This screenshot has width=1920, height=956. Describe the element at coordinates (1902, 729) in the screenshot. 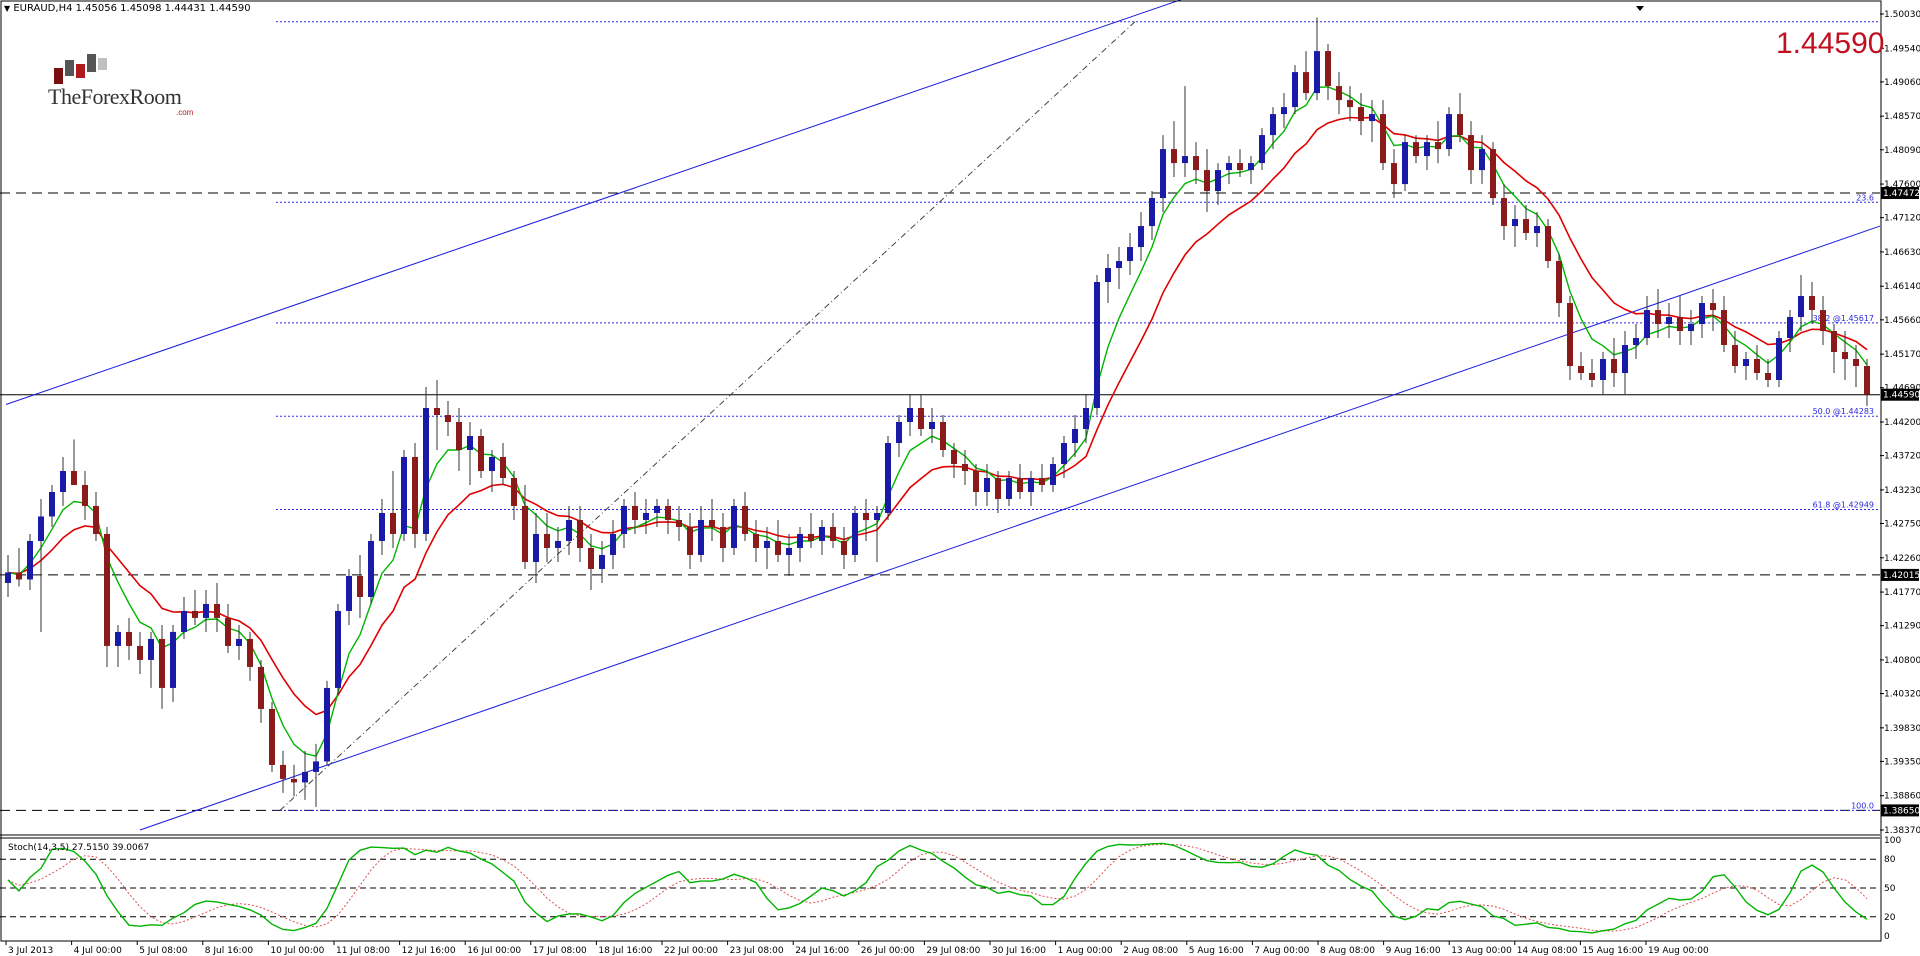

I see `y-tick-label: 1.39830` at that location.